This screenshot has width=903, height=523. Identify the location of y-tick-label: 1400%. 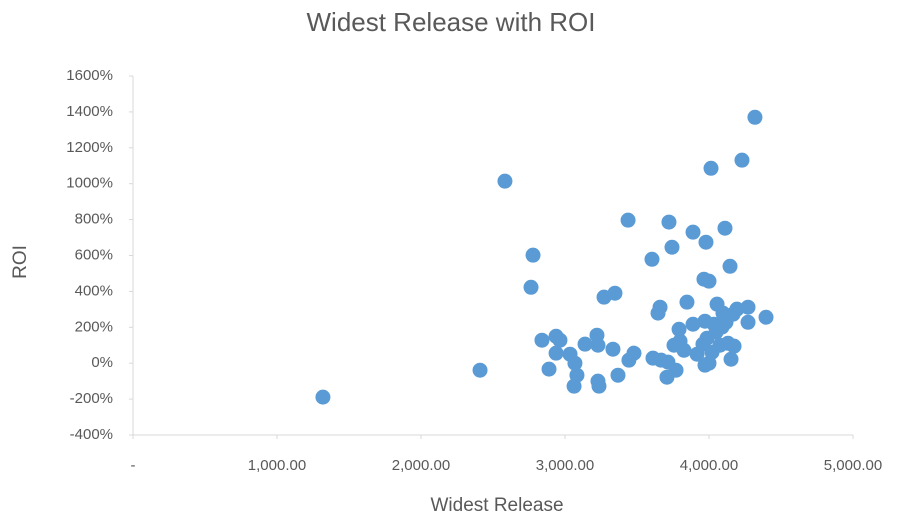
(89, 111).